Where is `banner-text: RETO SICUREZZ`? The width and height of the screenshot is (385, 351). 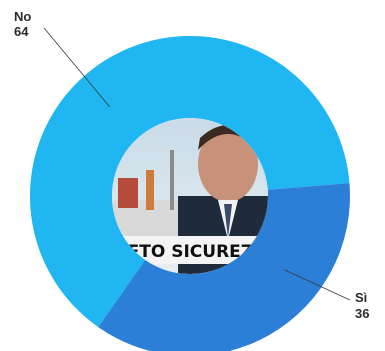
banner-text: RETO SICUREZZ is located at coordinates (190, 252).